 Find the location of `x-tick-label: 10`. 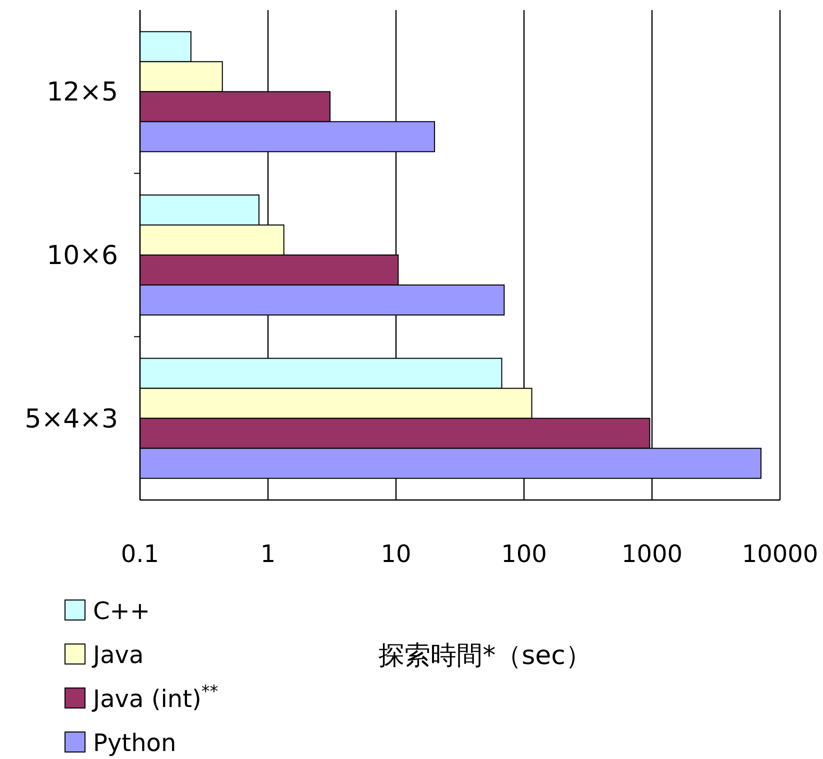

x-tick-label: 10 is located at coordinates (396, 554).